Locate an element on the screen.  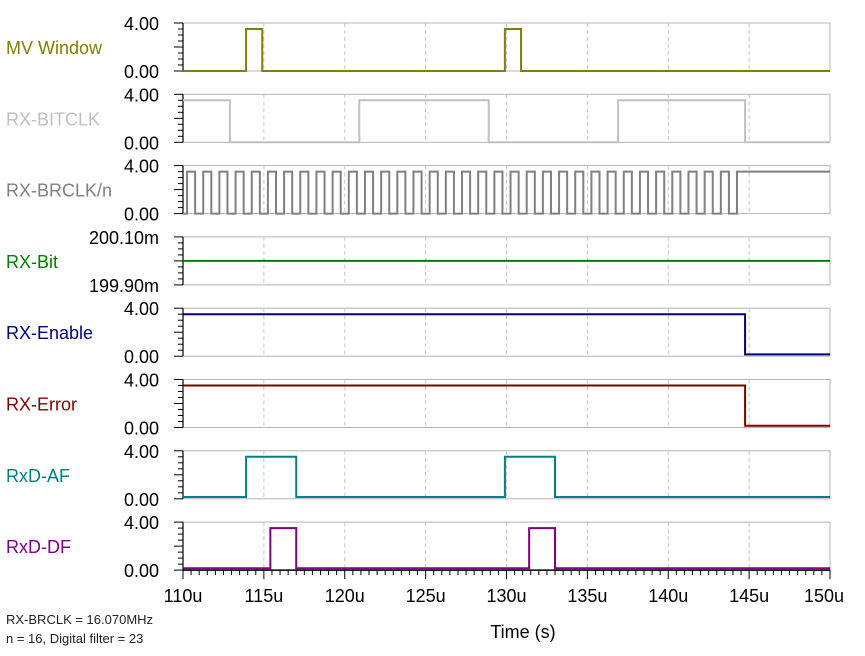
series-label-rx-bitclk: RX-BITCLK is located at coordinates (53, 119).